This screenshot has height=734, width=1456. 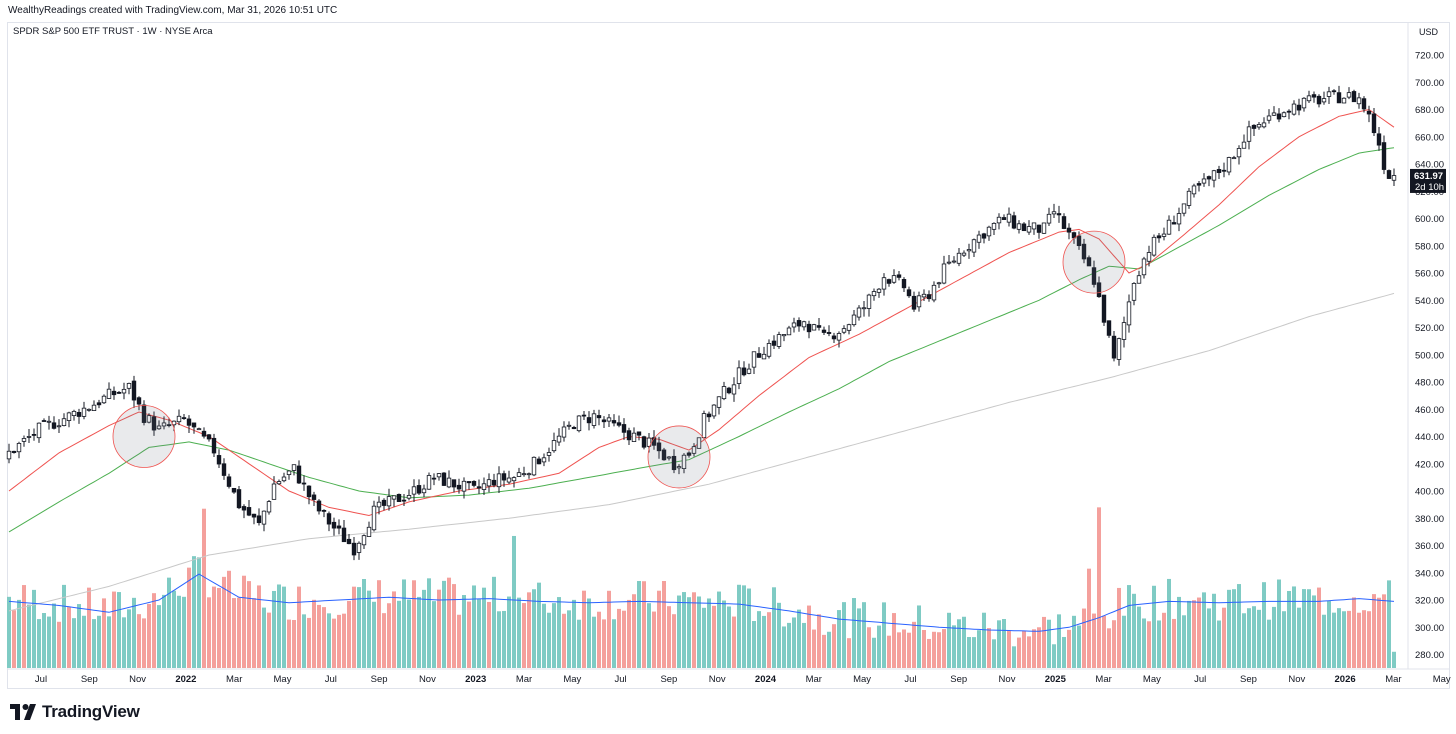 I want to click on tradingview-logo: TradingView, so click(x=75, y=712).